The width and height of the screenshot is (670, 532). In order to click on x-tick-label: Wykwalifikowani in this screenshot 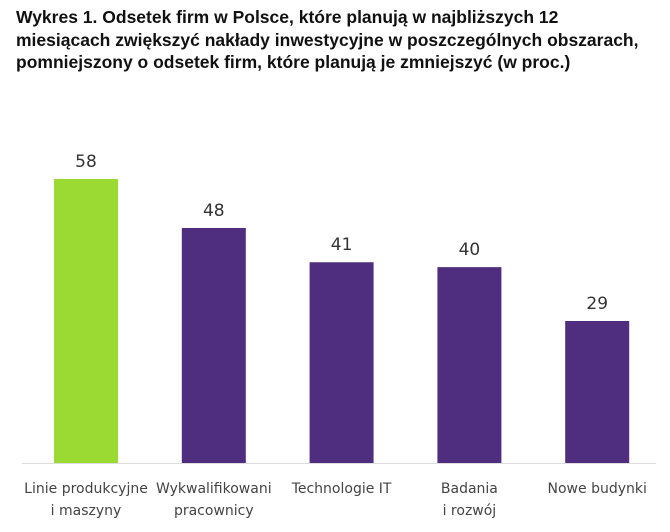, I will do `click(214, 489)`.